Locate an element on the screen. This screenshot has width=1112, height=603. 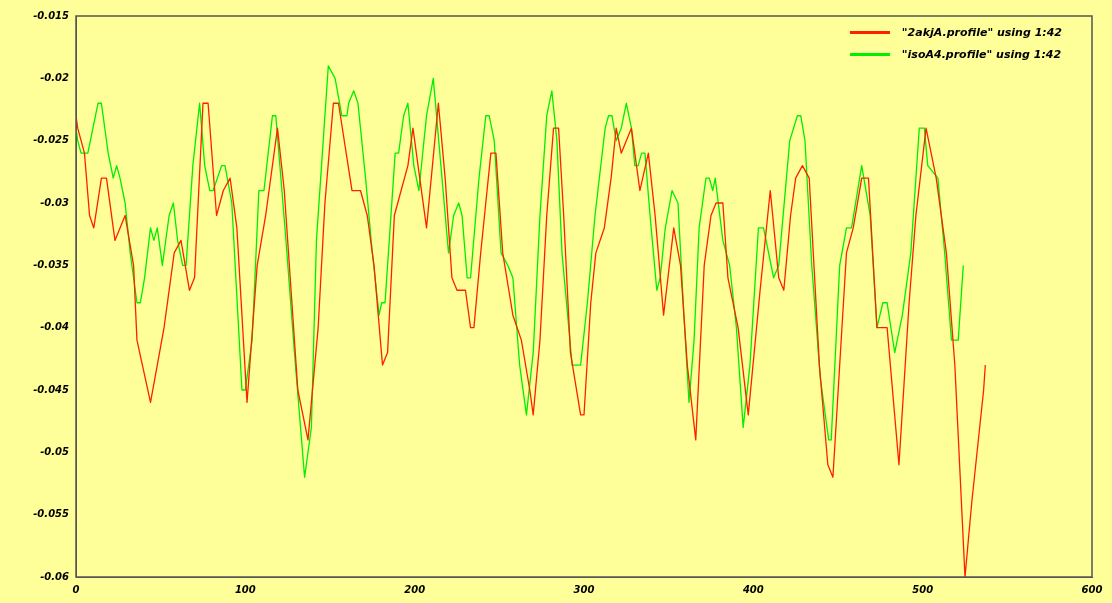
y-tick-label: -0.06 is located at coordinates (55, 576).